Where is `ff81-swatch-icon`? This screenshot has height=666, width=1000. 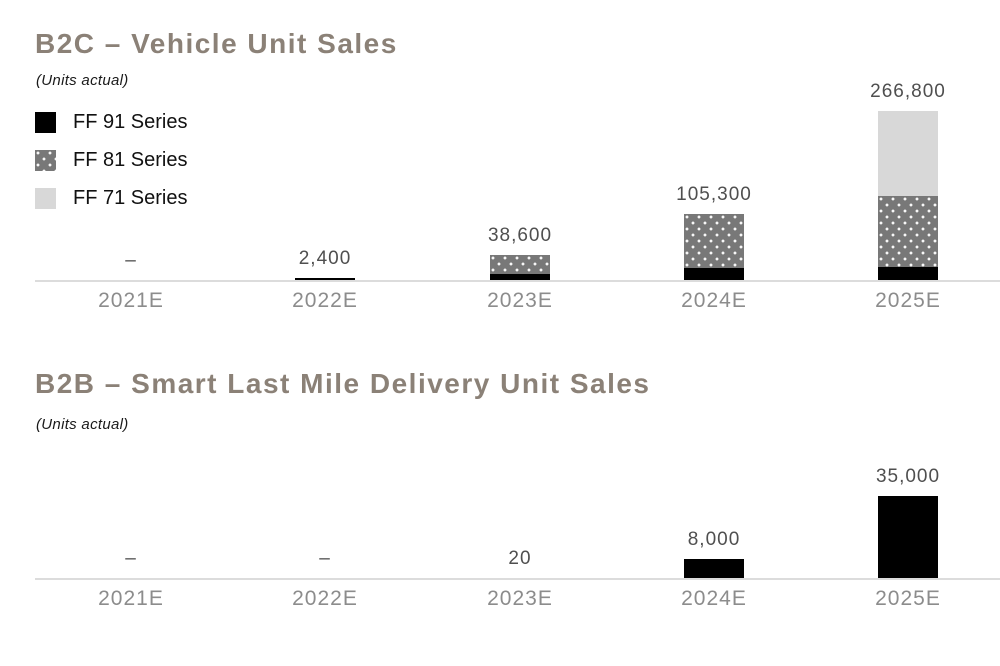
ff81-swatch-icon is located at coordinates (45, 160).